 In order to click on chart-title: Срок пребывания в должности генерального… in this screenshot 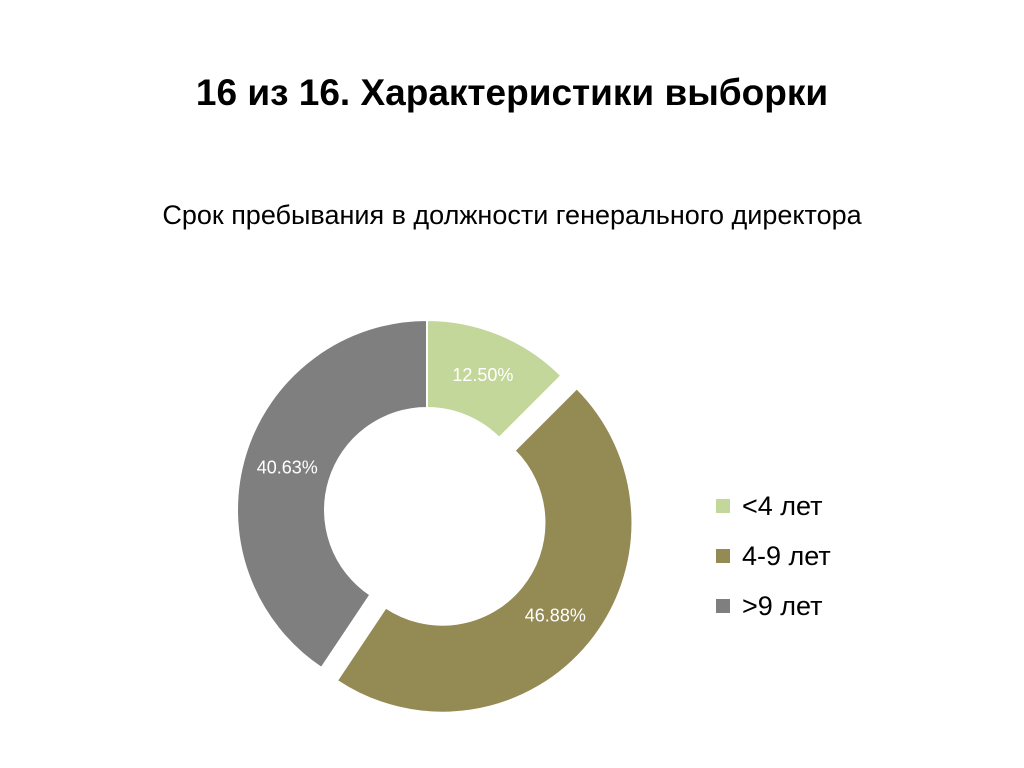, I will do `click(512, 215)`.